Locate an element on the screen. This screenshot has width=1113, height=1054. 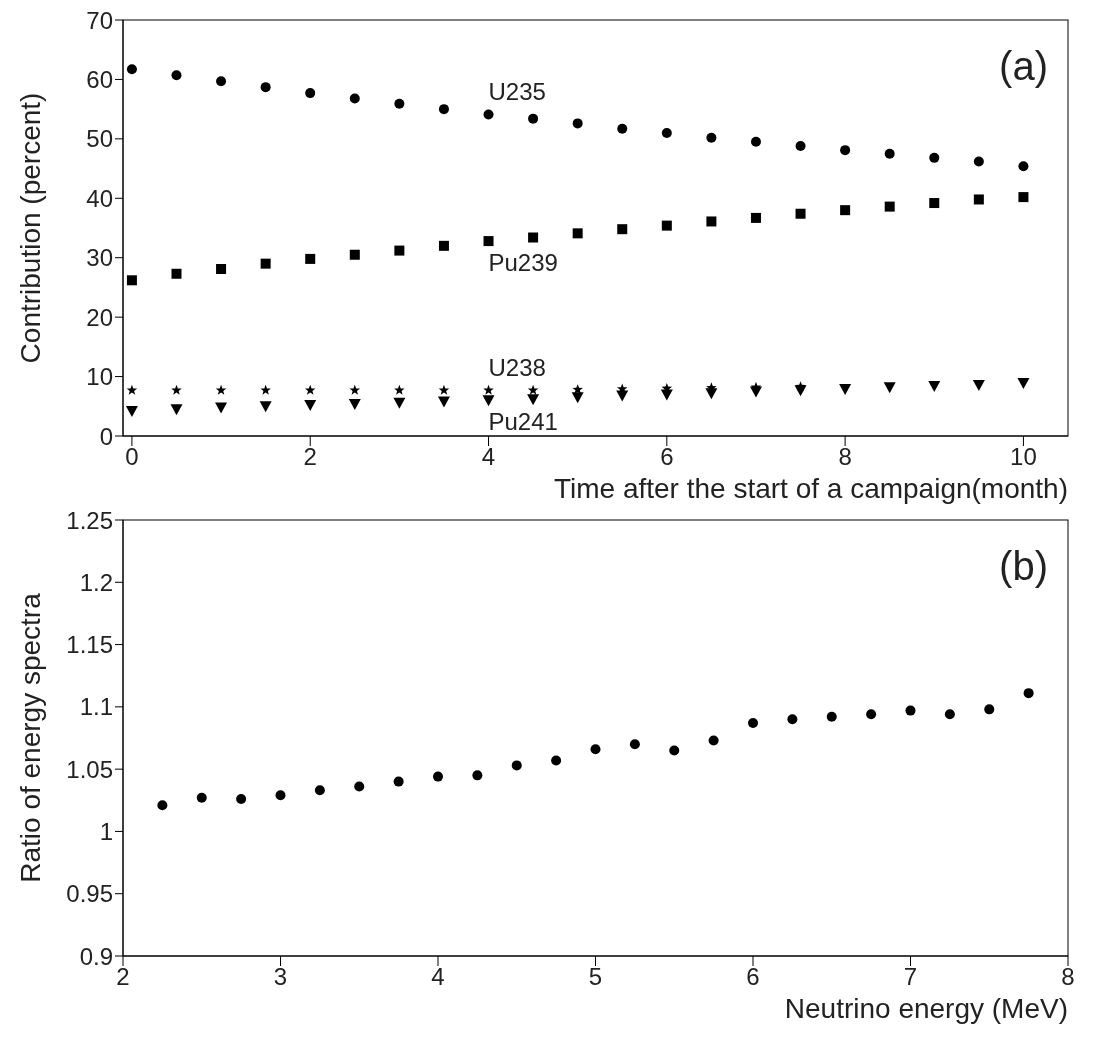
x-axis-title: Time after the start of a campaign(month) is located at coordinates (810, 488).